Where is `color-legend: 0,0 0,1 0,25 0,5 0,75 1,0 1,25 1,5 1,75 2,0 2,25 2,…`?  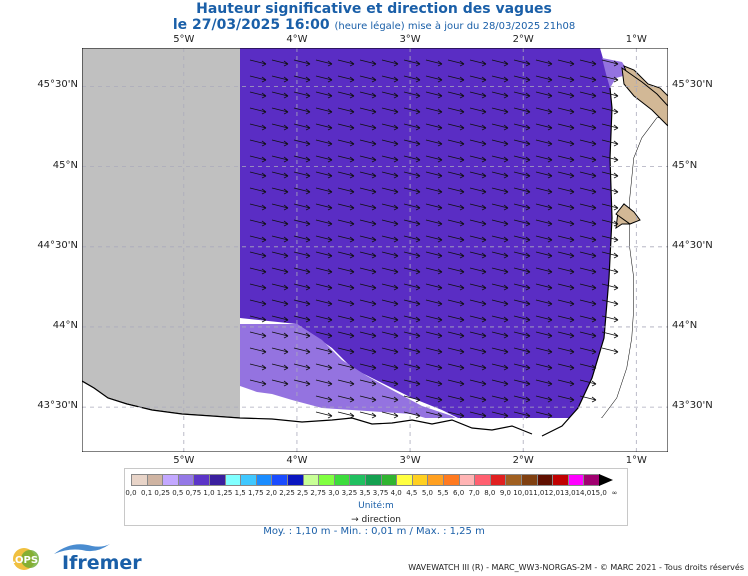 color-legend: 0,0 0,1 0,25 0,5 0,75 1,0 1,25 1,5 1,75 2,0 2,25 2,… is located at coordinates (376, 497).